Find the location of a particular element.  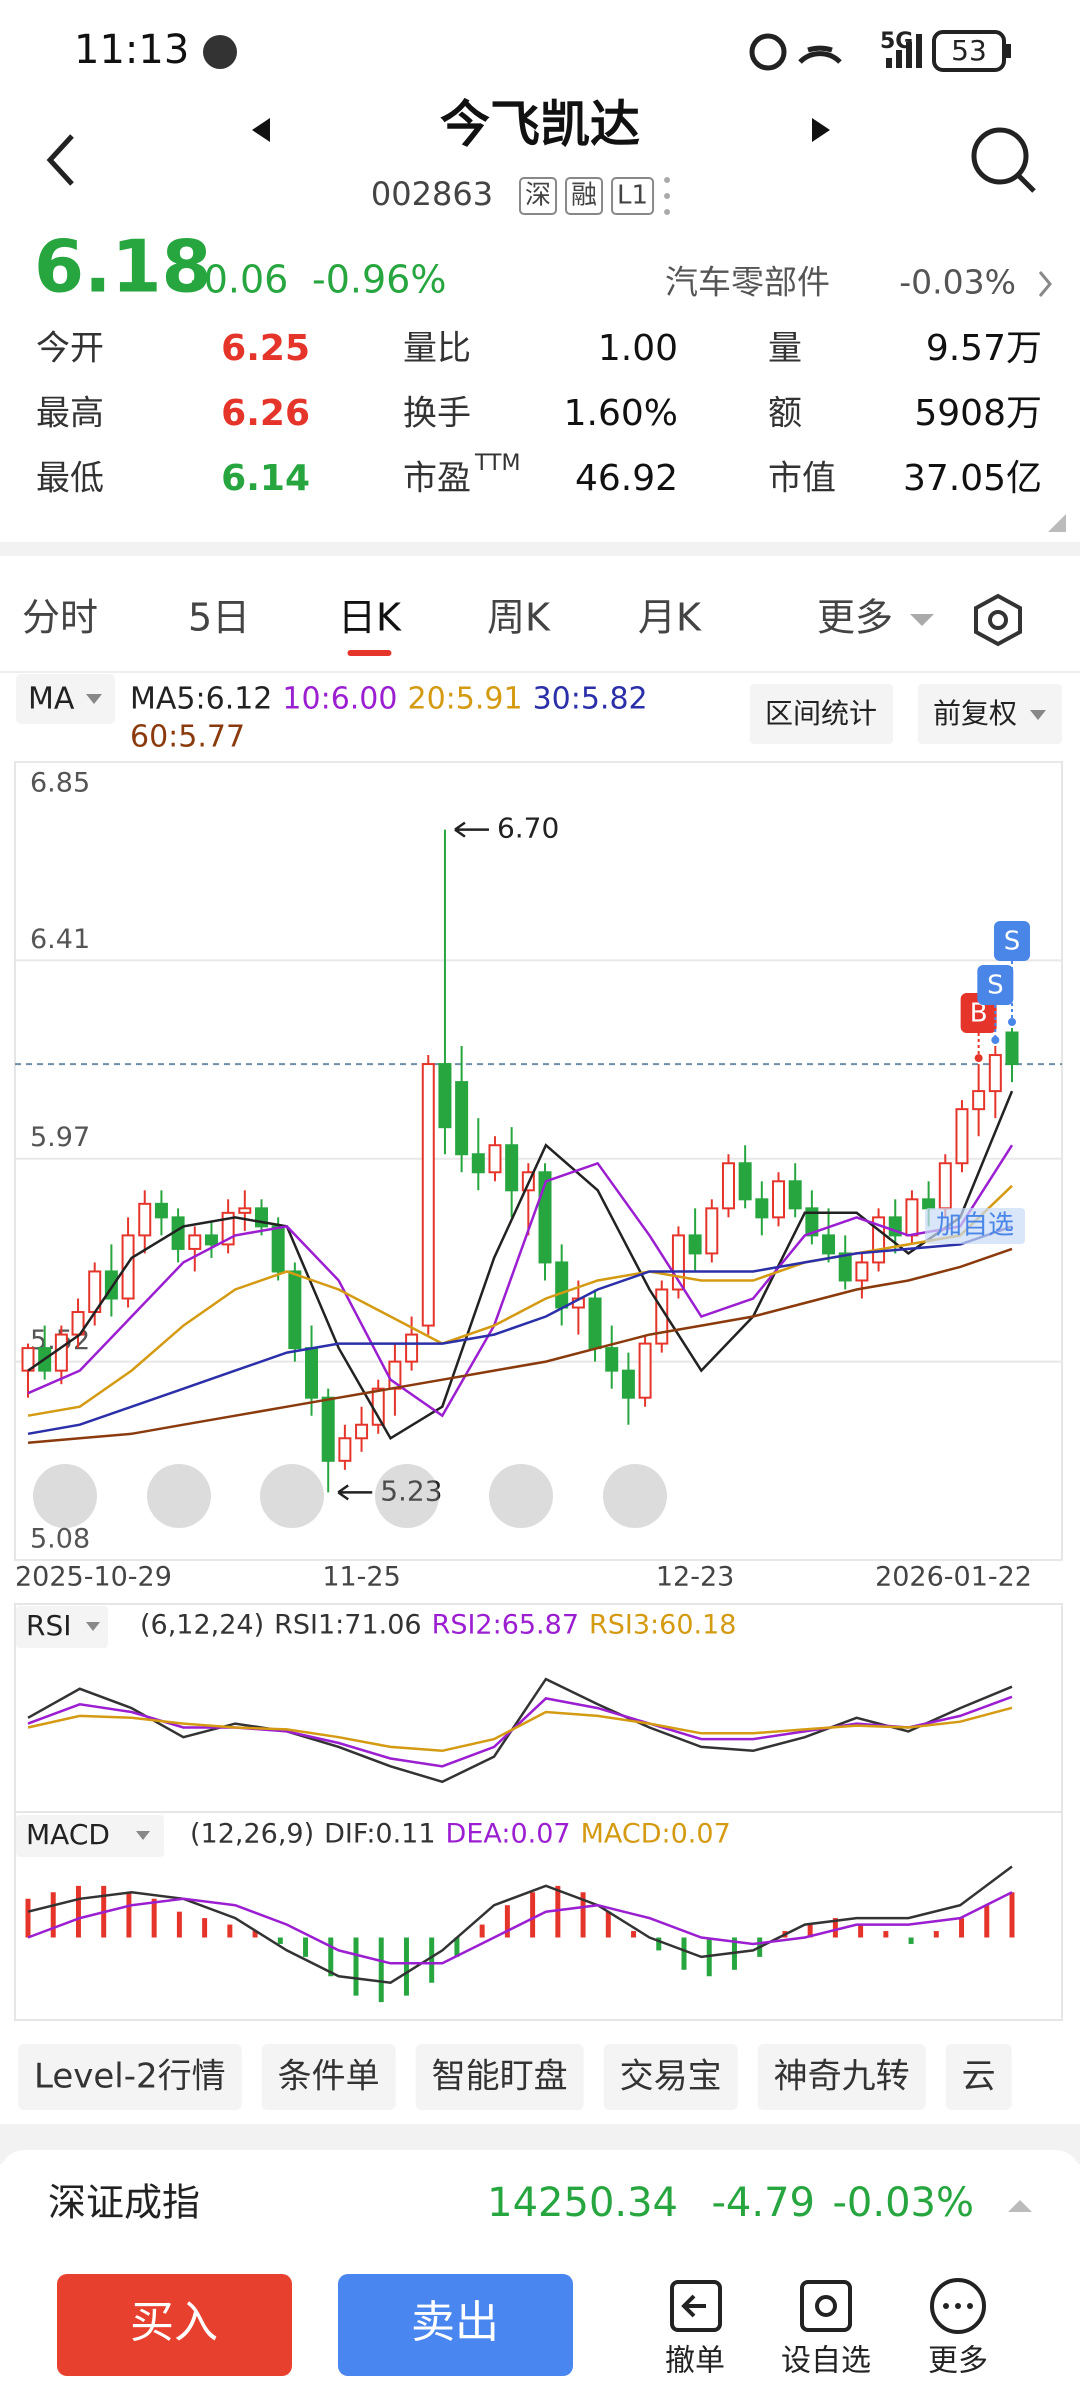

next-stock is located at coordinates (821, 130).